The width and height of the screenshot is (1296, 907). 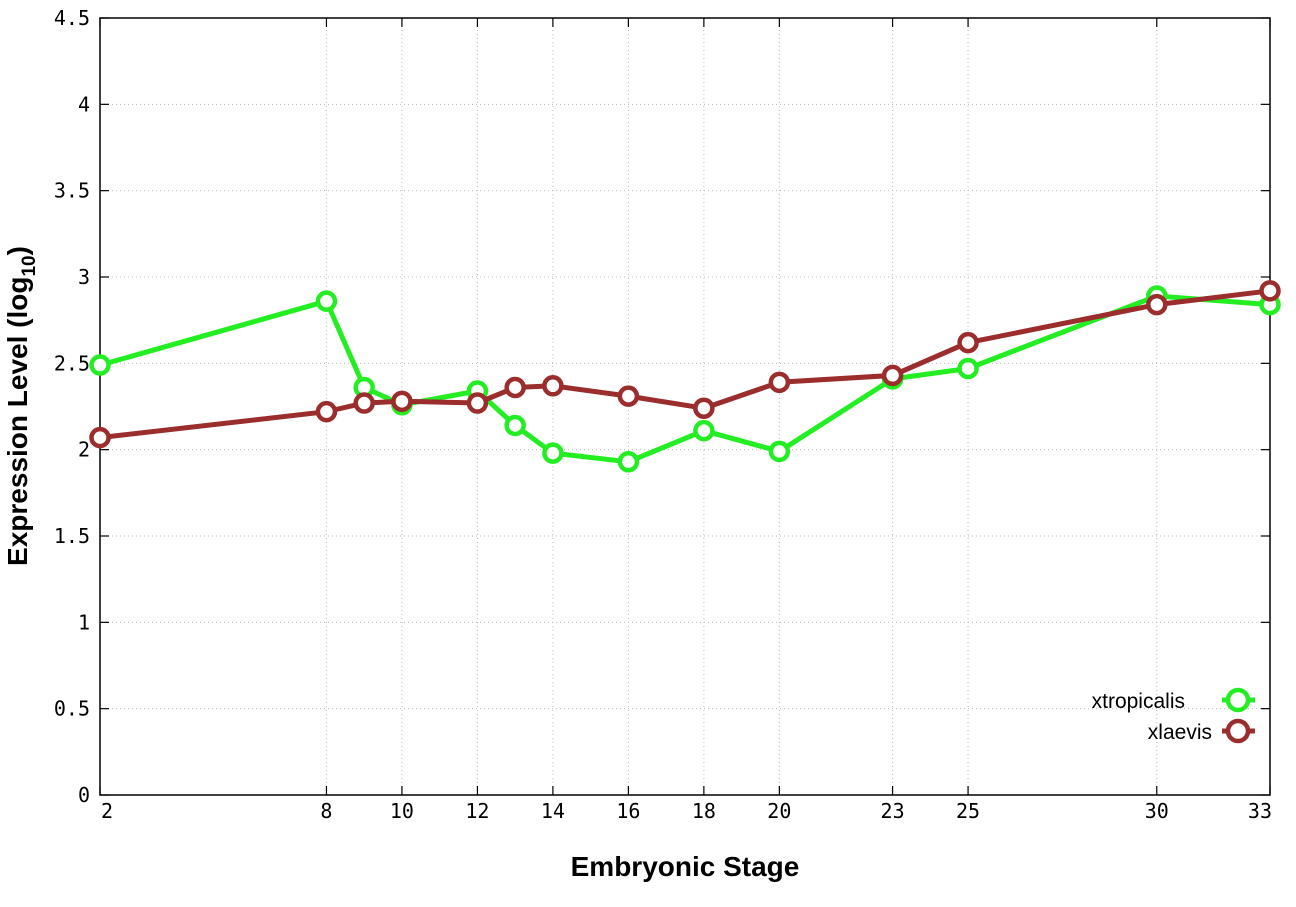 I want to click on legend-marker-xtropicalis, so click(x=1238, y=700).